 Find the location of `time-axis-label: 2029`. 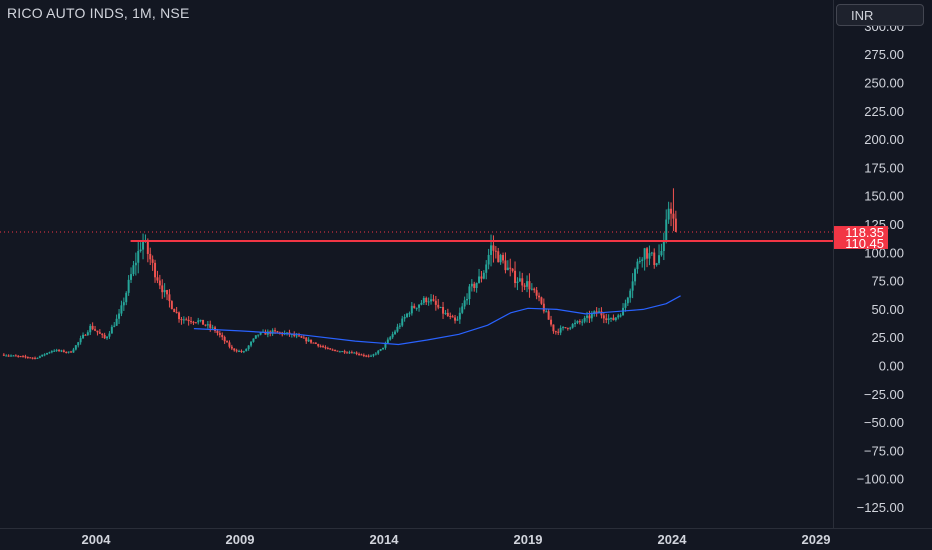

time-axis-label: 2029 is located at coordinates (816, 539).